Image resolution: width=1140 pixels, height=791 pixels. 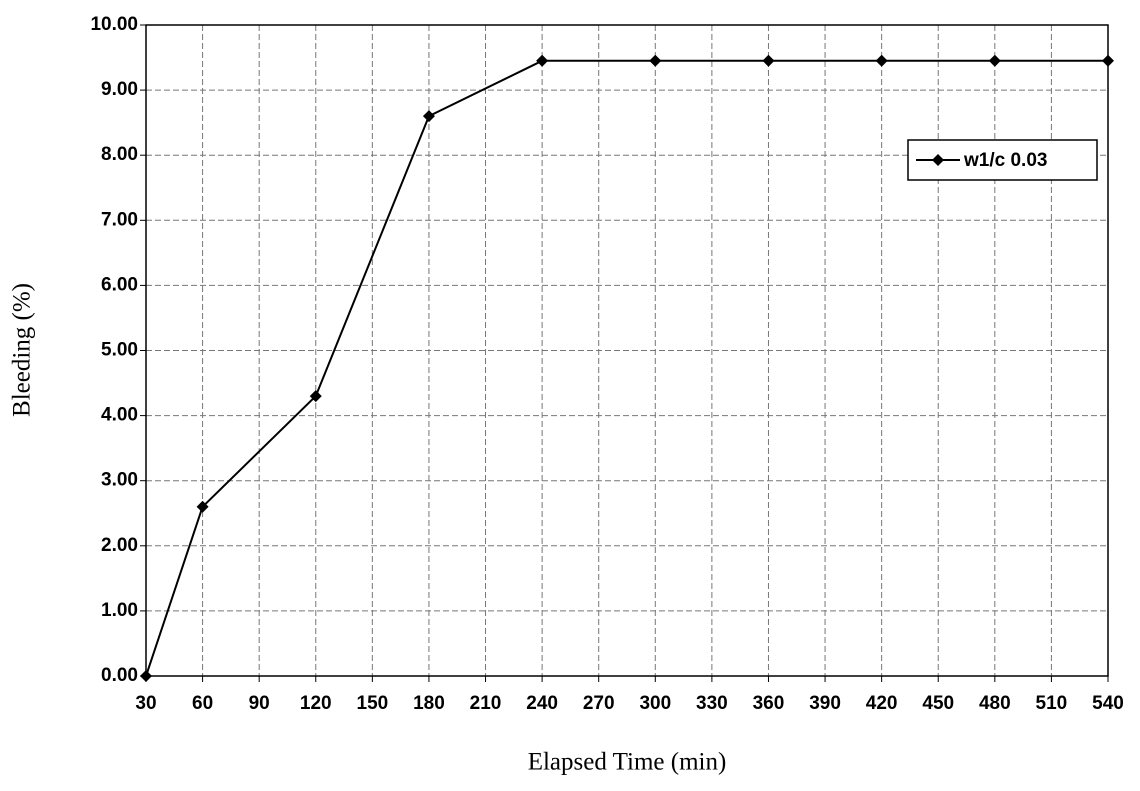 What do you see at coordinates (119, 89) in the screenshot?
I see `y-tick-label: 9.00` at bounding box center [119, 89].